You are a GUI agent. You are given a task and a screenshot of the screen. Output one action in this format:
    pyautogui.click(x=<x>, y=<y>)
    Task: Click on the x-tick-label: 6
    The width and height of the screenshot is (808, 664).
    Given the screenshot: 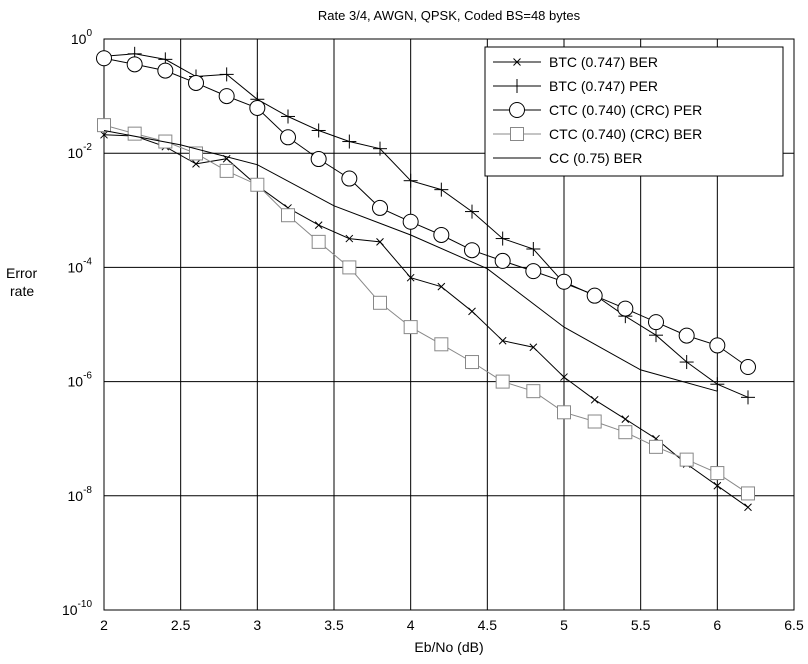 What is the action you would take?
    pyautogui.click(x=717, y=625)
    